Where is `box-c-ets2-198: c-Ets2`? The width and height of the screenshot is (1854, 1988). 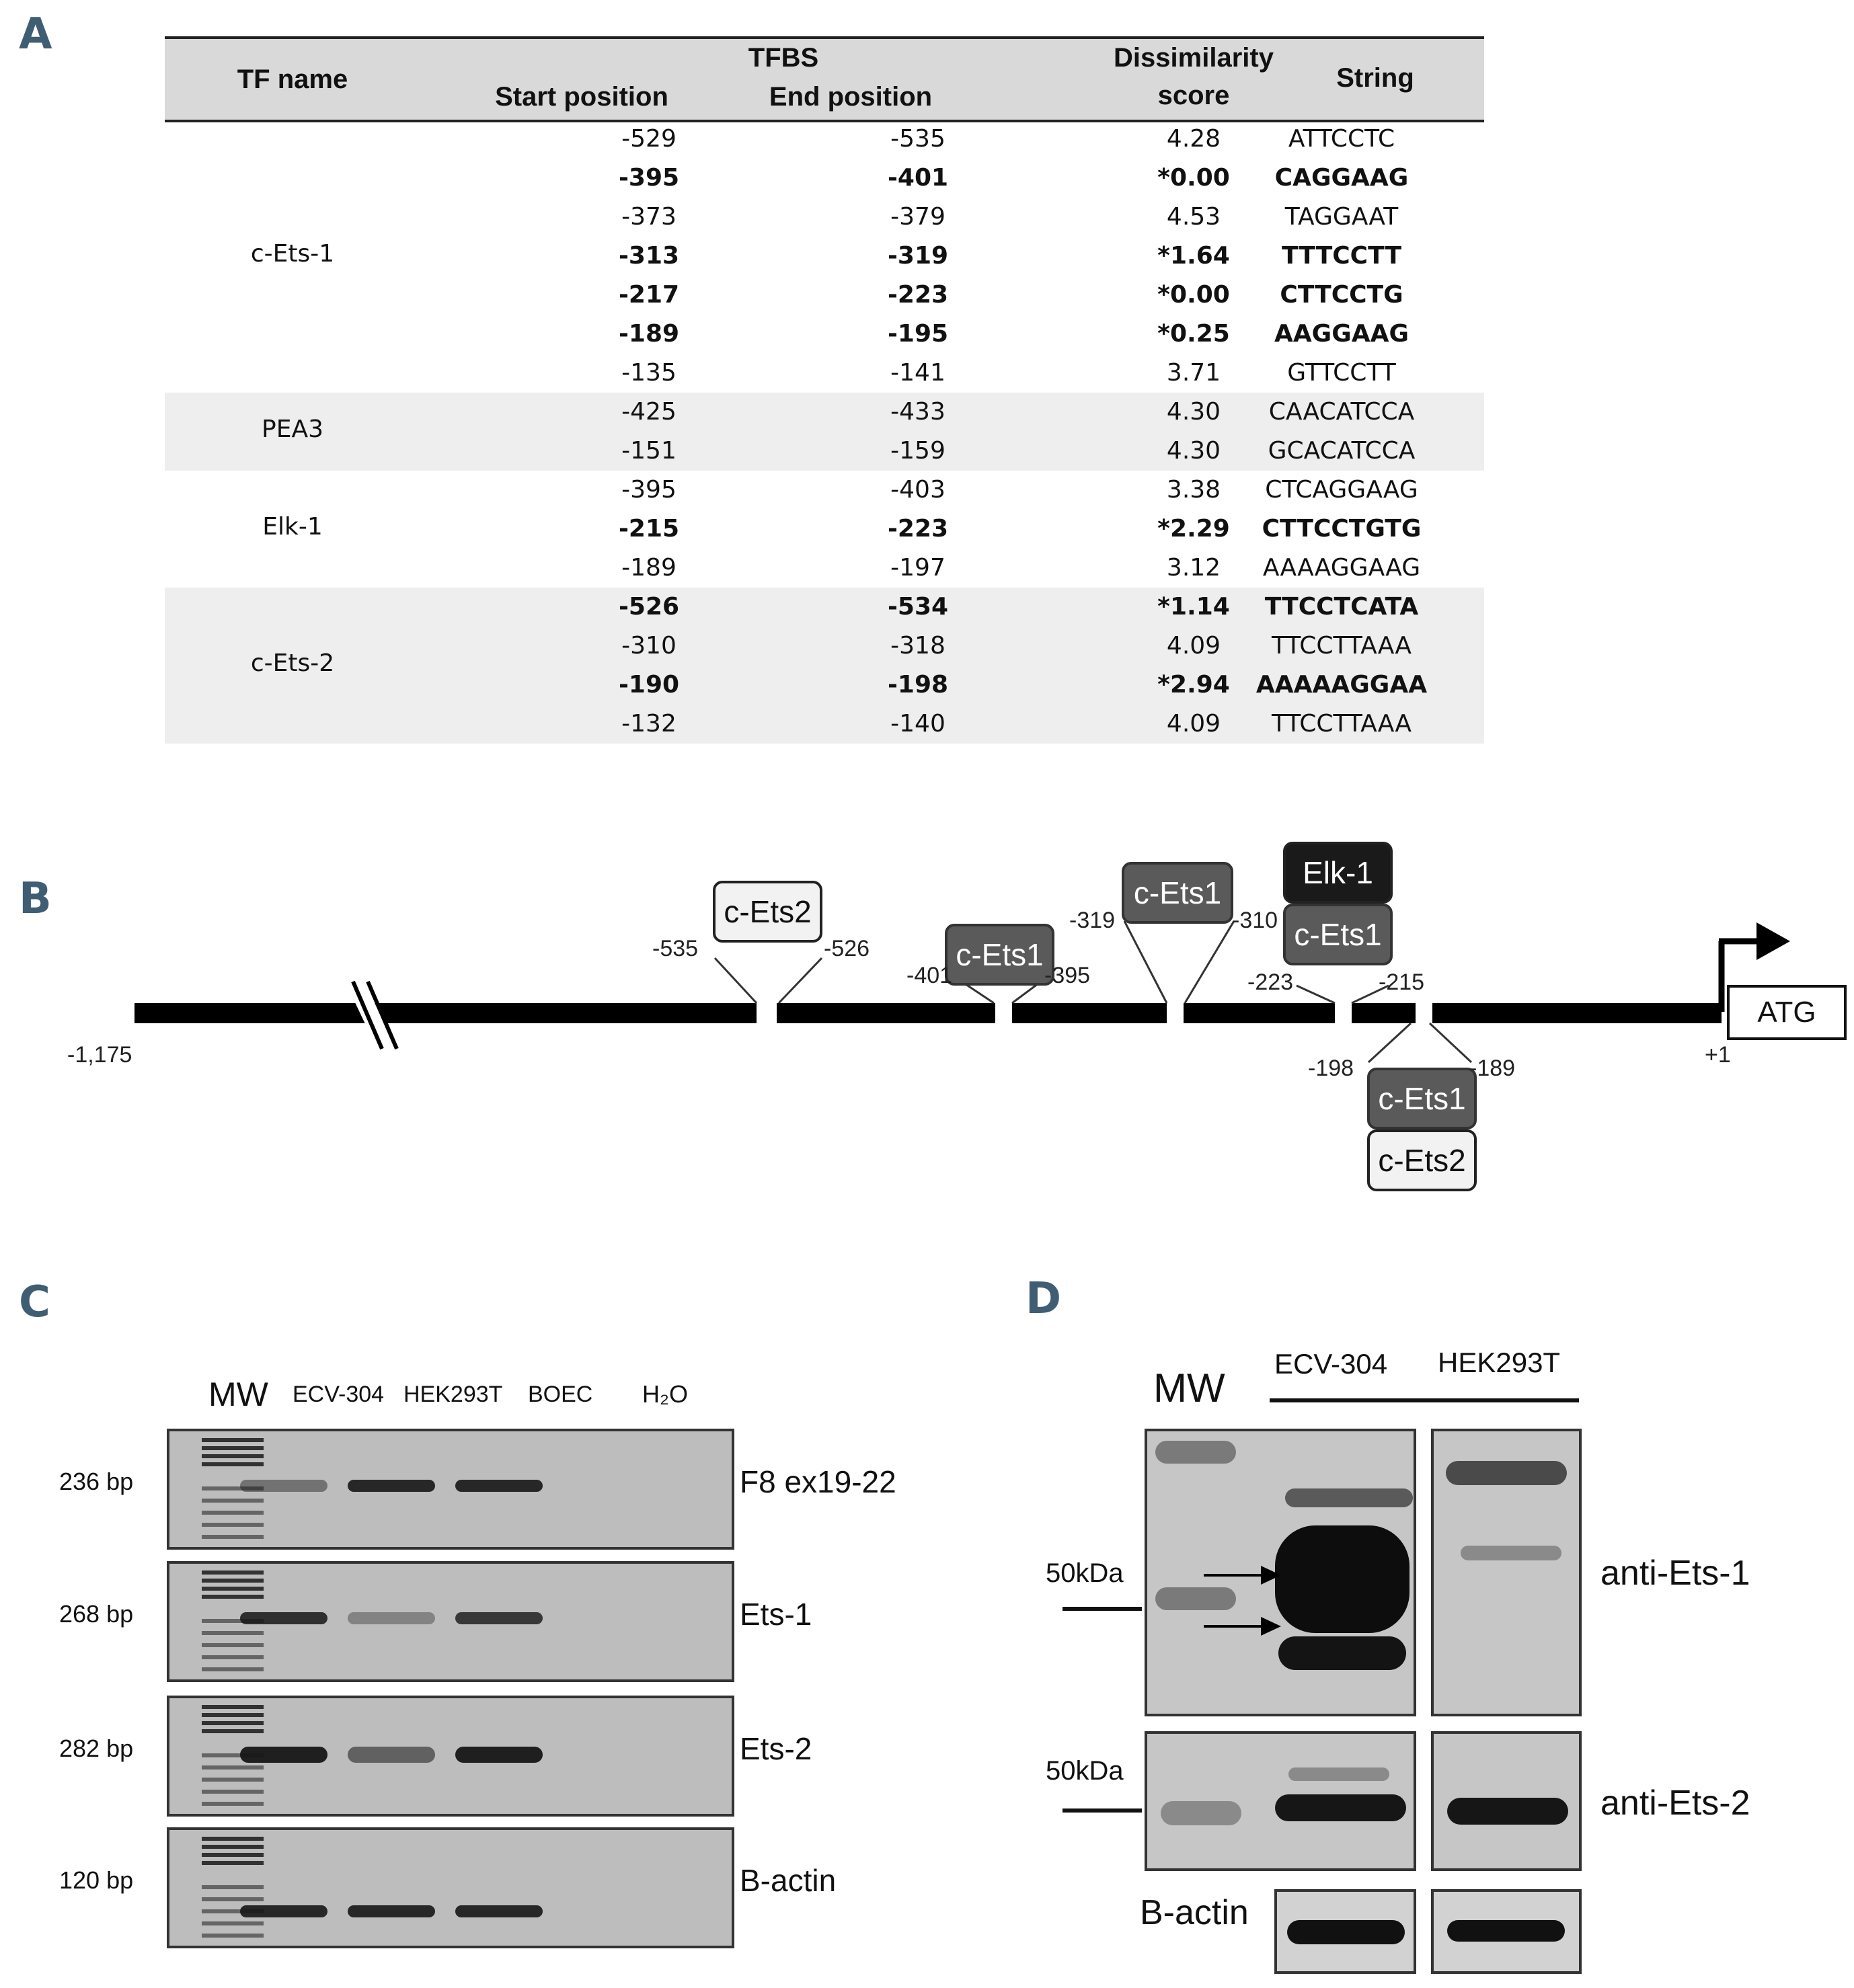 box-c-ets2-198: c-Ets2 is located at coordinates (1422, 1160).